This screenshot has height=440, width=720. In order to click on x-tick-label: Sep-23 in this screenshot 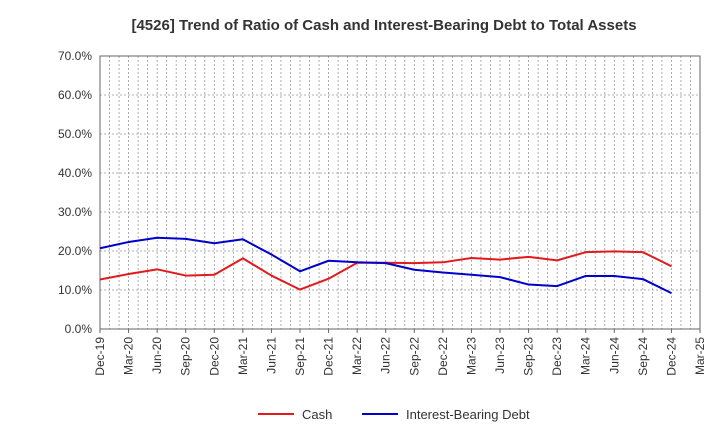, I will do `click(529, 356)`.